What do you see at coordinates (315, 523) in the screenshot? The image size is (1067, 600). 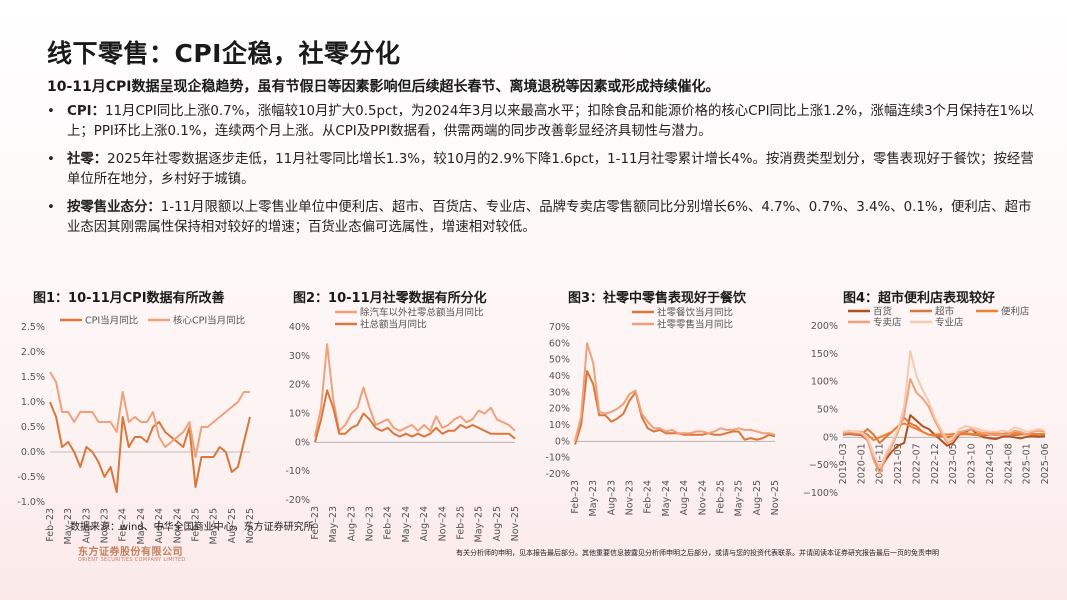 I see `x-tick-label: Feb–23` at bounding box center [315, 523].